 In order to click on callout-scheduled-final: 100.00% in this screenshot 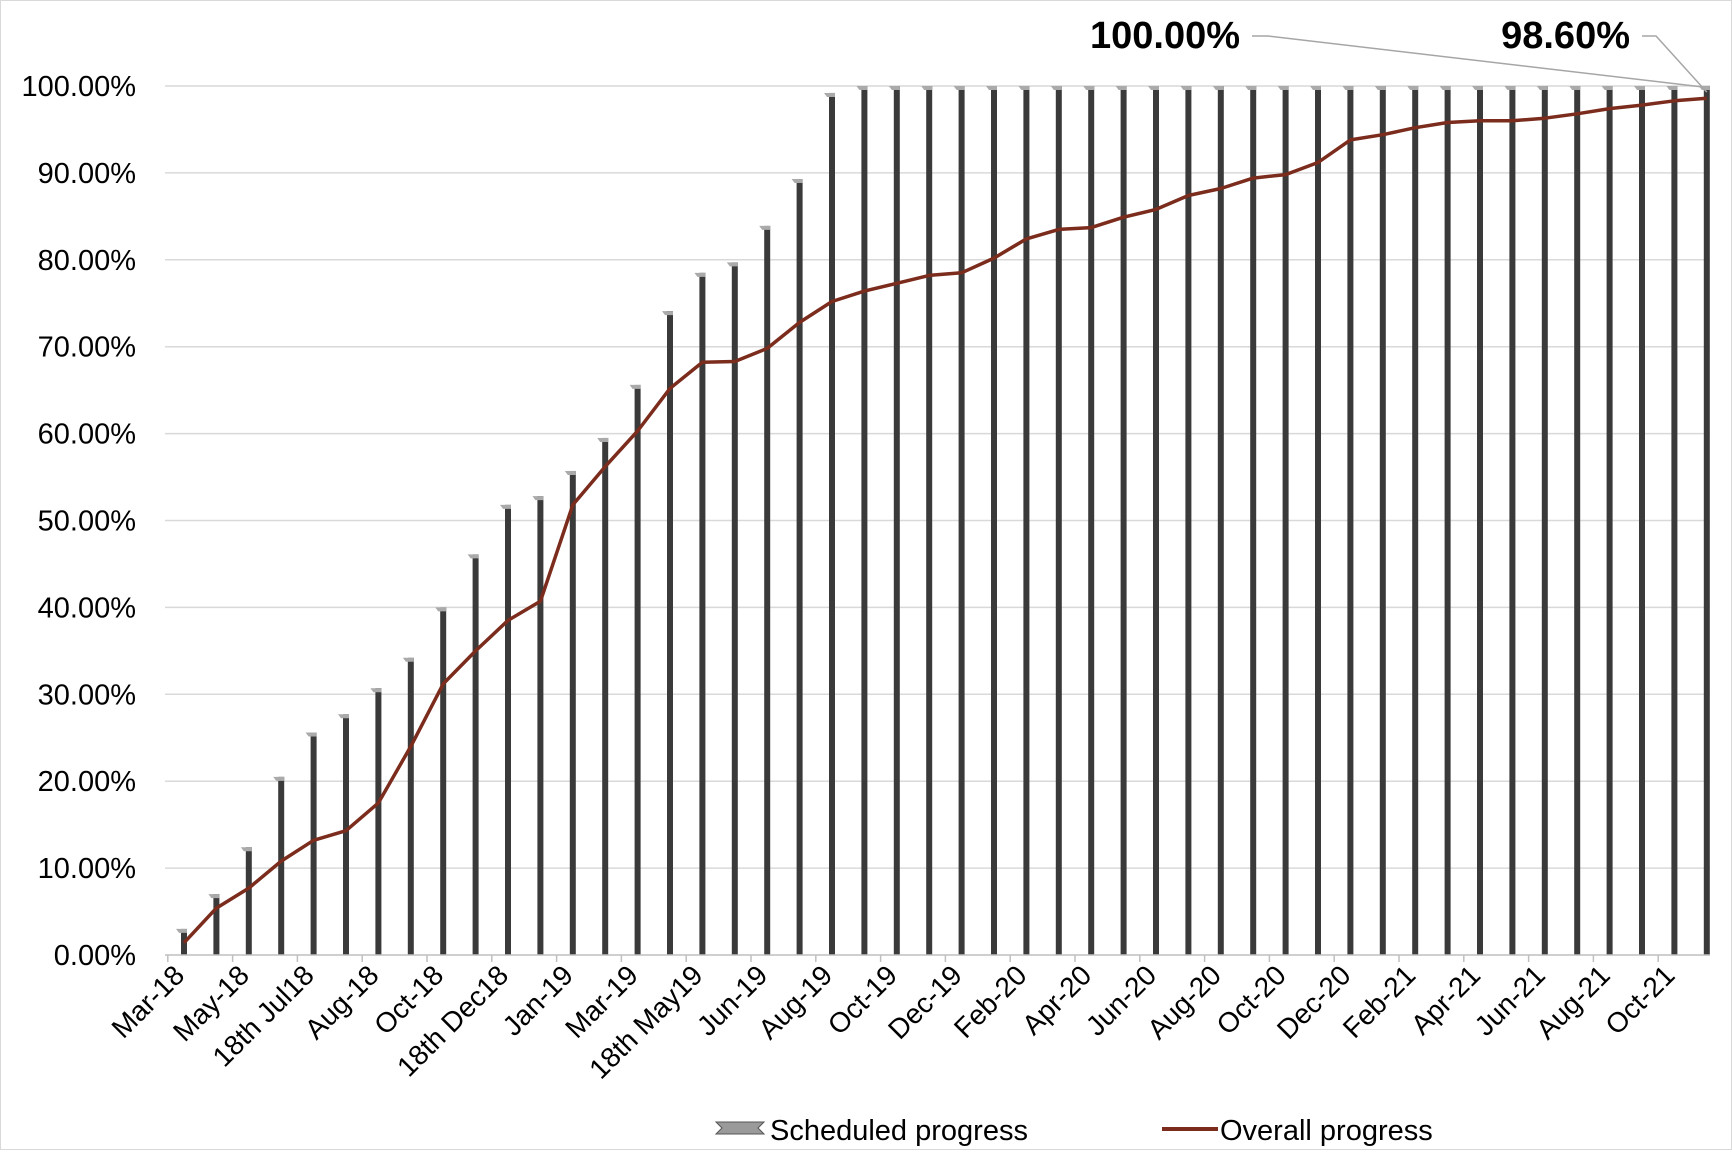, I will do `click(1165, 36)`.